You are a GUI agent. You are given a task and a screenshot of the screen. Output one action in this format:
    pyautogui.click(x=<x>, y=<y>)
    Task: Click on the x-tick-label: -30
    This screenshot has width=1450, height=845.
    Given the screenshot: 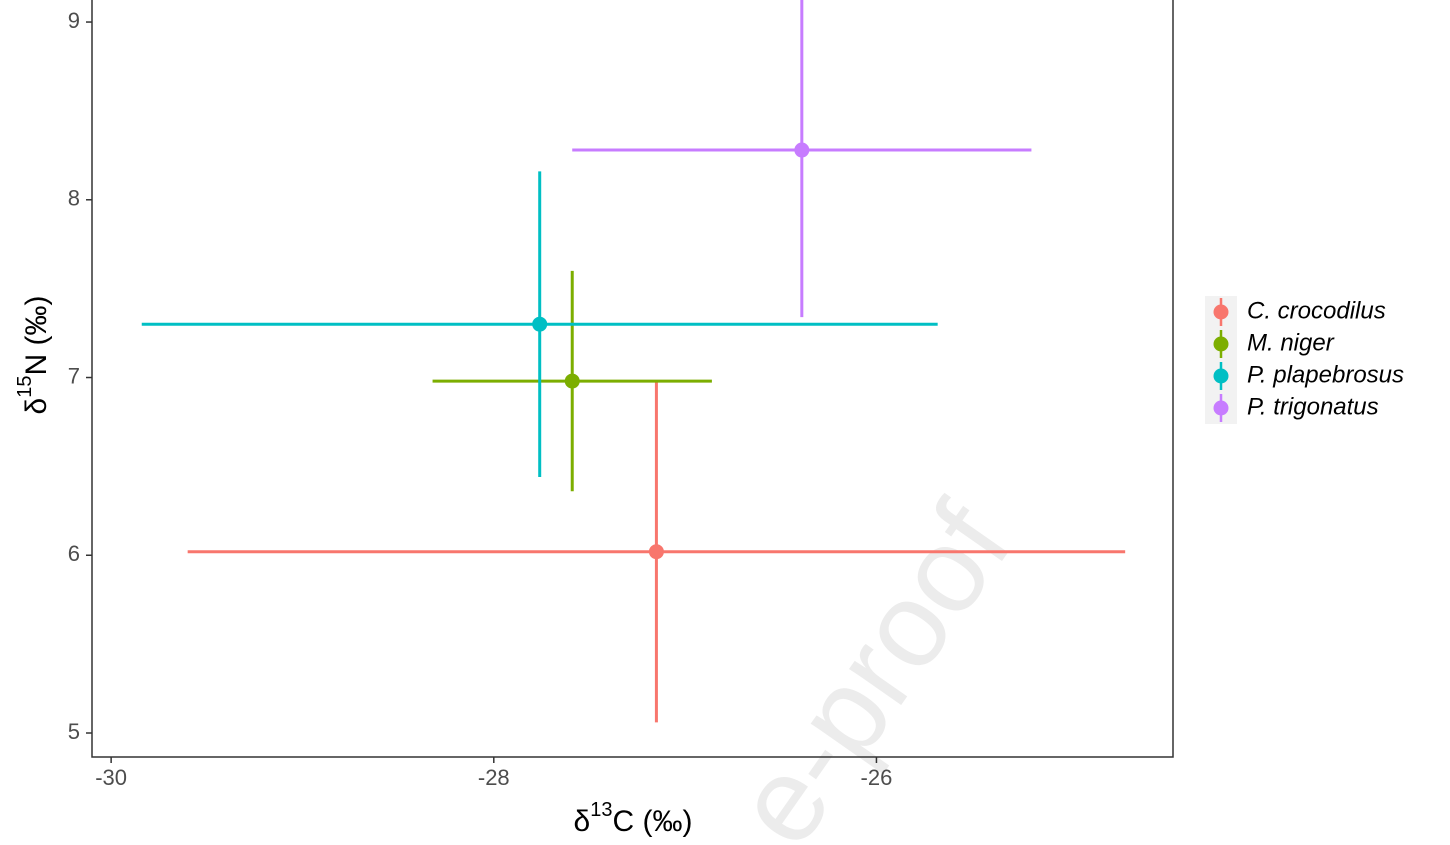 What is the action you would take?
    pyautogui.click(x=111, y=777)
    